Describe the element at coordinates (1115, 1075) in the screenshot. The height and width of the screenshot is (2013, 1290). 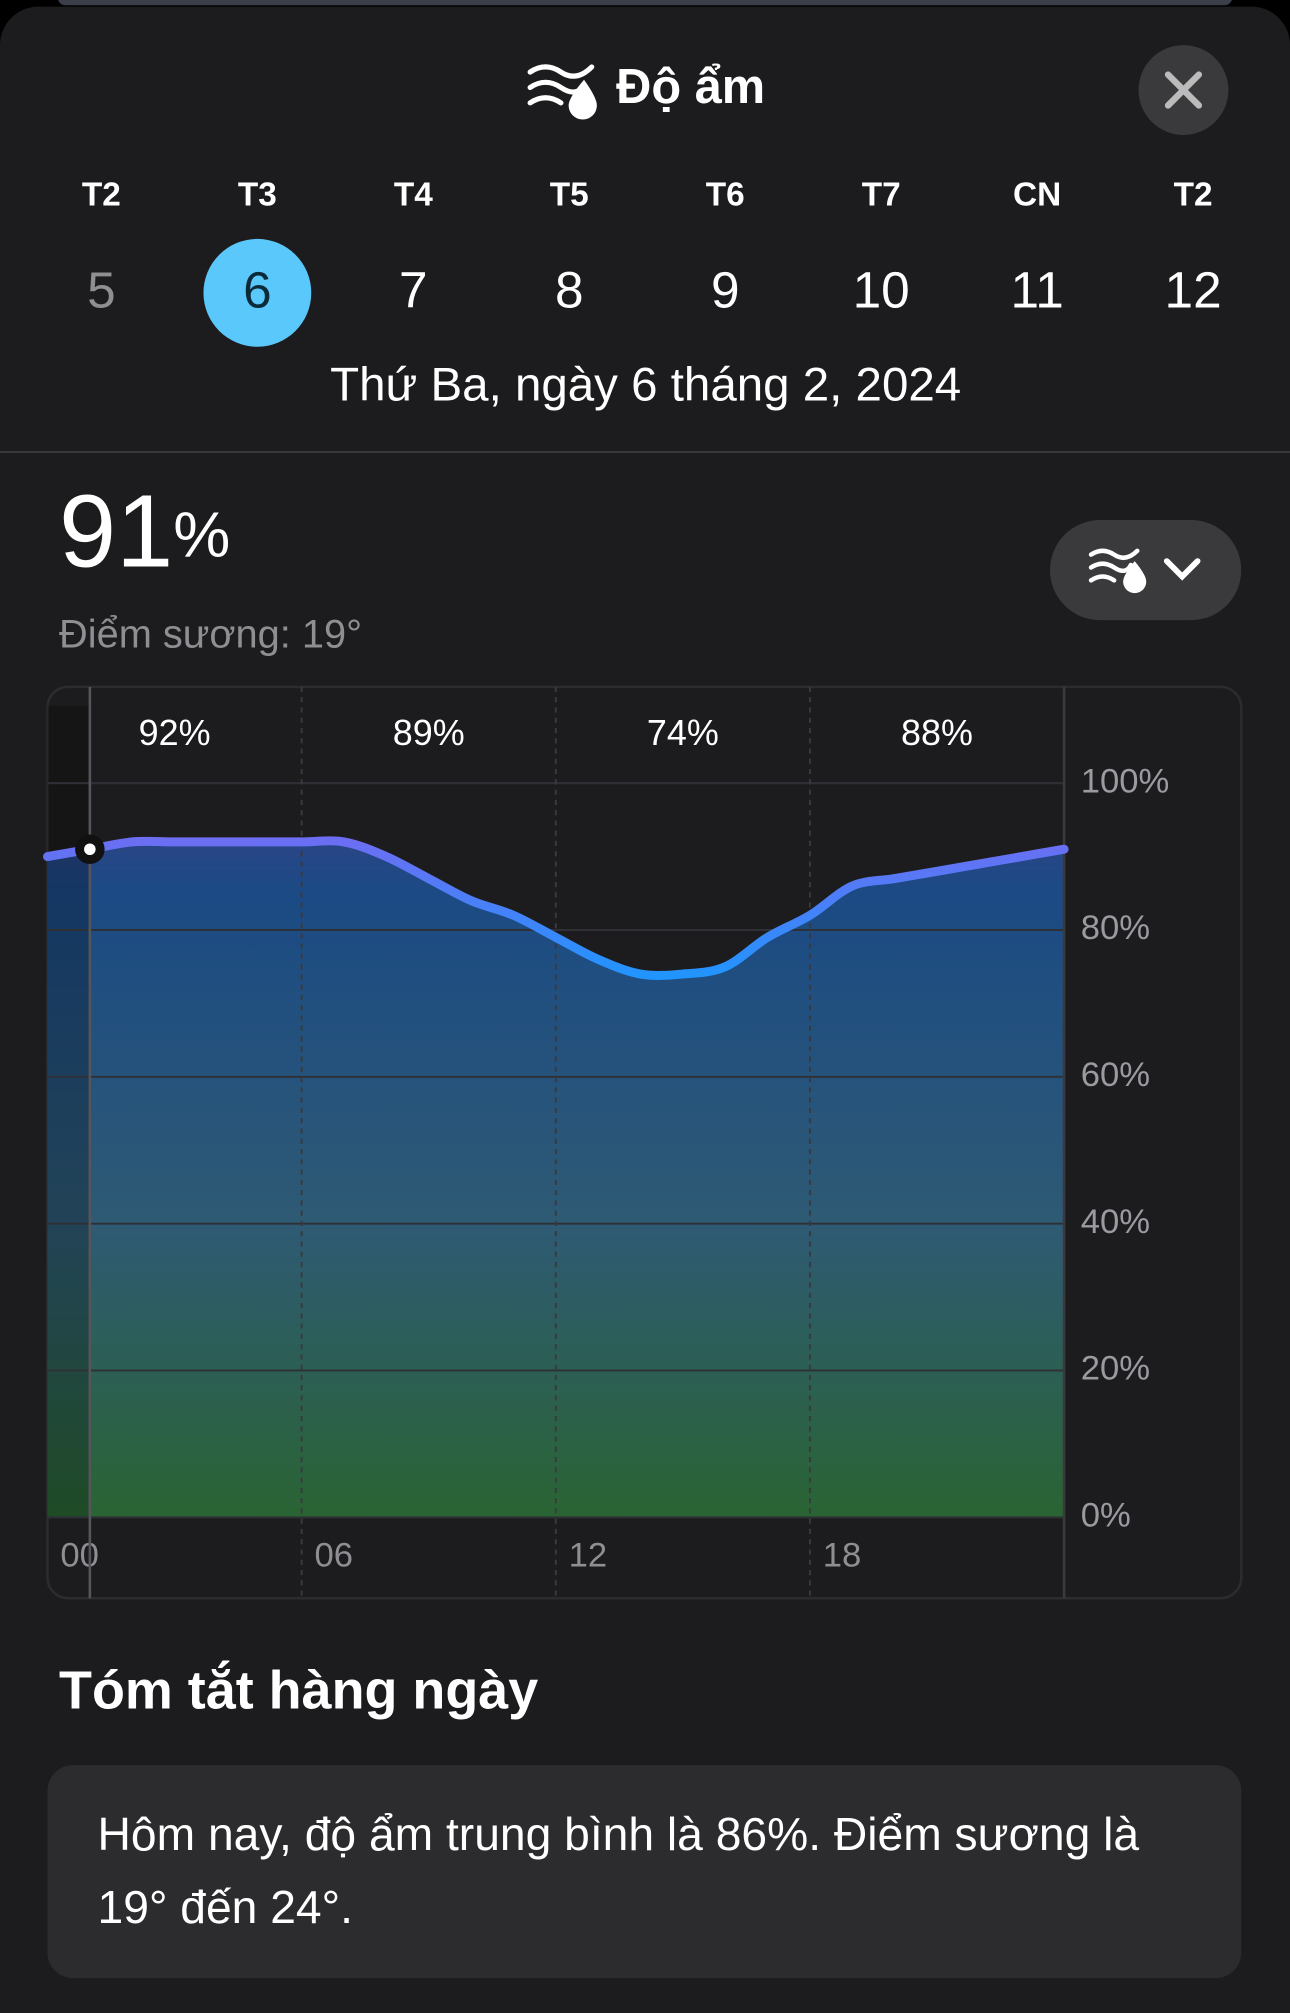
I see `y-tick-label: 60%` at that location.